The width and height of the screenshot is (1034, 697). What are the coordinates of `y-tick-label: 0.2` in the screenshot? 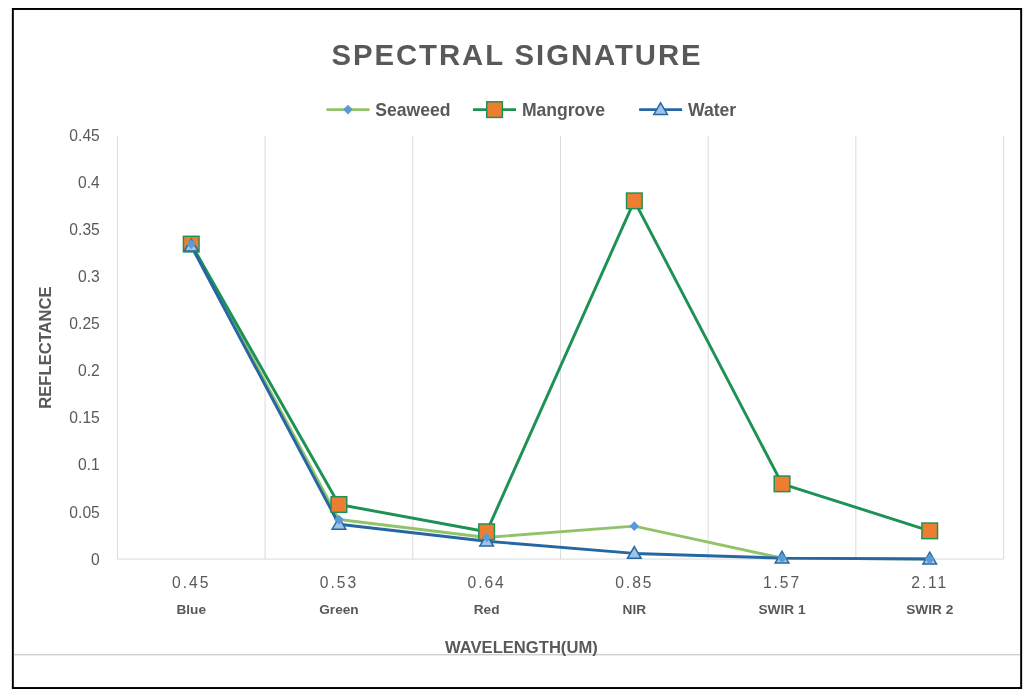 It's located at (89, 371).